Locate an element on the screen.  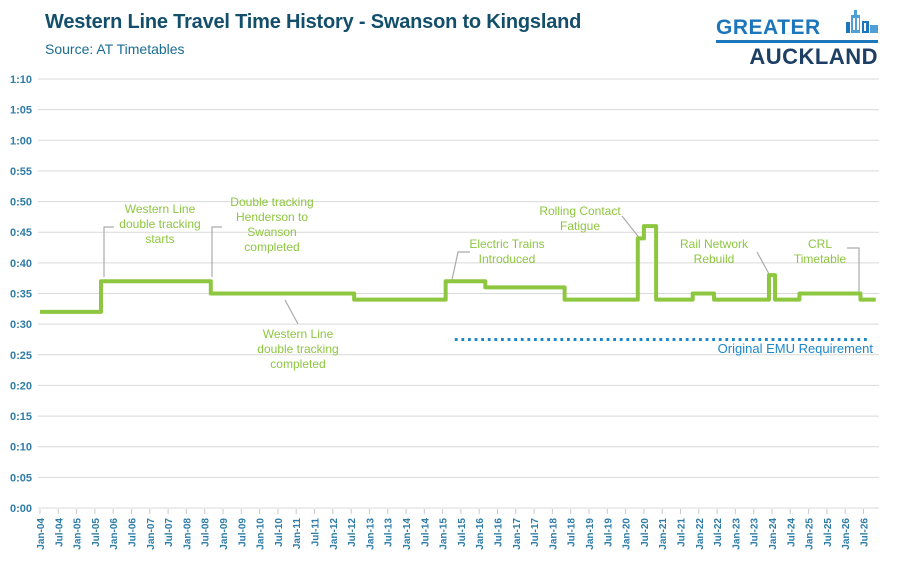
logo-top-row: GREATER is located at coordinates (797, 26).